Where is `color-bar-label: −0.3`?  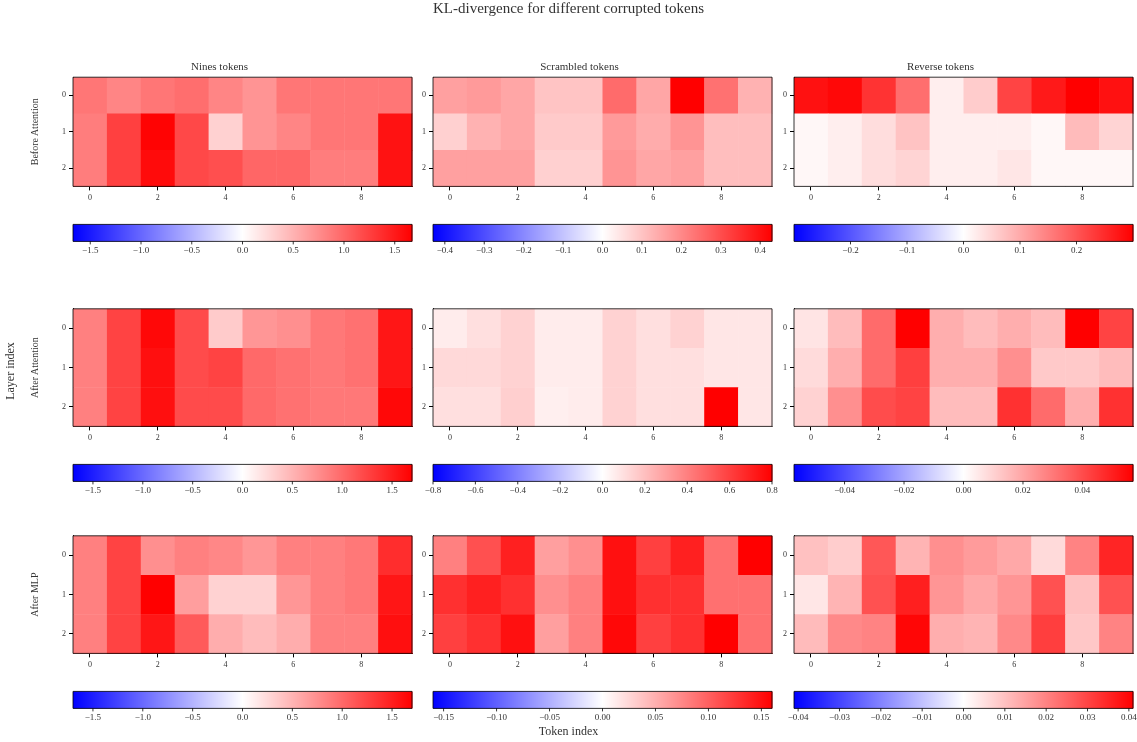 color-bar-label: −0.3 is located at coordinates (484, 250).